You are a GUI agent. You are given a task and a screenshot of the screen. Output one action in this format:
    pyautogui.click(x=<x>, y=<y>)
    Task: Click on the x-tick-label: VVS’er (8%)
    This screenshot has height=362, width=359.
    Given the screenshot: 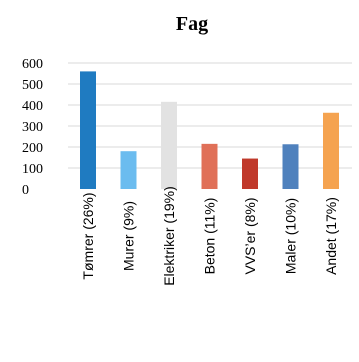 What is the action you would take?
    pyautogui.click(x=250, y=235)
    